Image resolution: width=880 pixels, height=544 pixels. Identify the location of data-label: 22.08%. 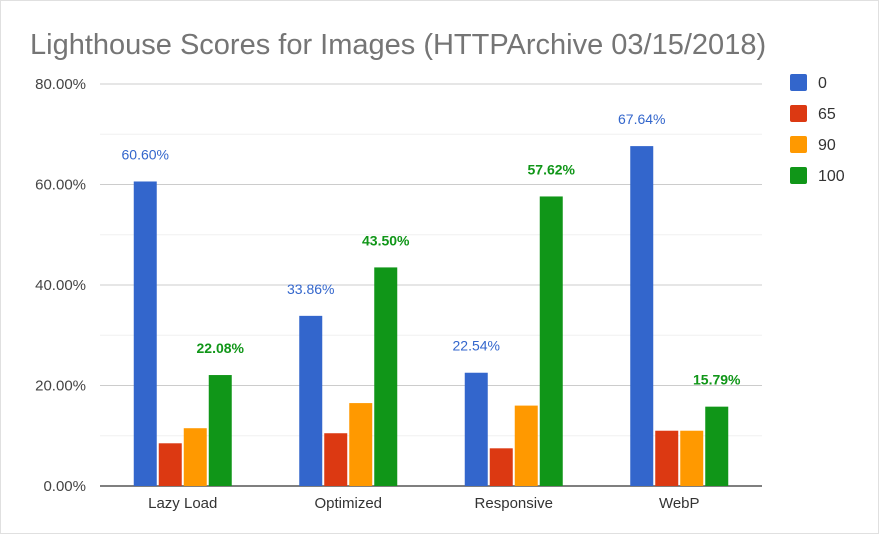
(221, 348).